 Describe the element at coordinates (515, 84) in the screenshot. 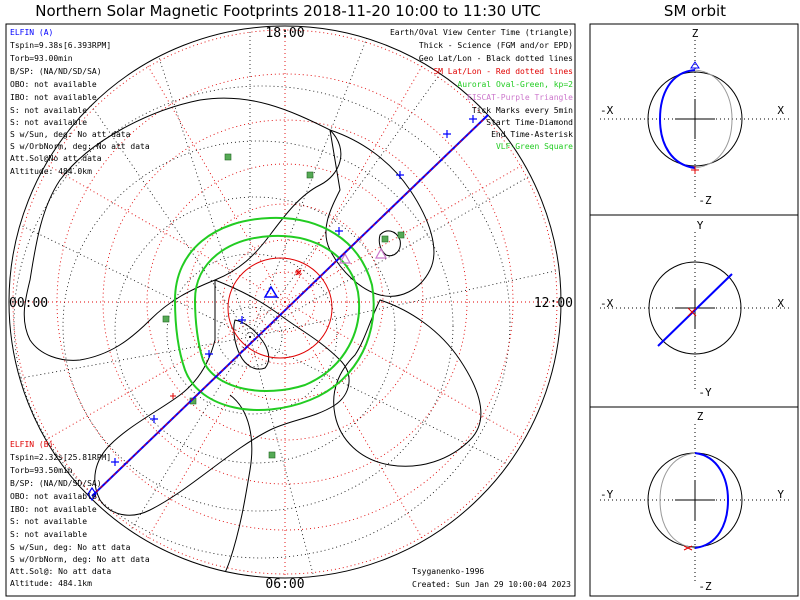

I see `legend-entry: Auroral Oval-Green, kp=2` at that location.